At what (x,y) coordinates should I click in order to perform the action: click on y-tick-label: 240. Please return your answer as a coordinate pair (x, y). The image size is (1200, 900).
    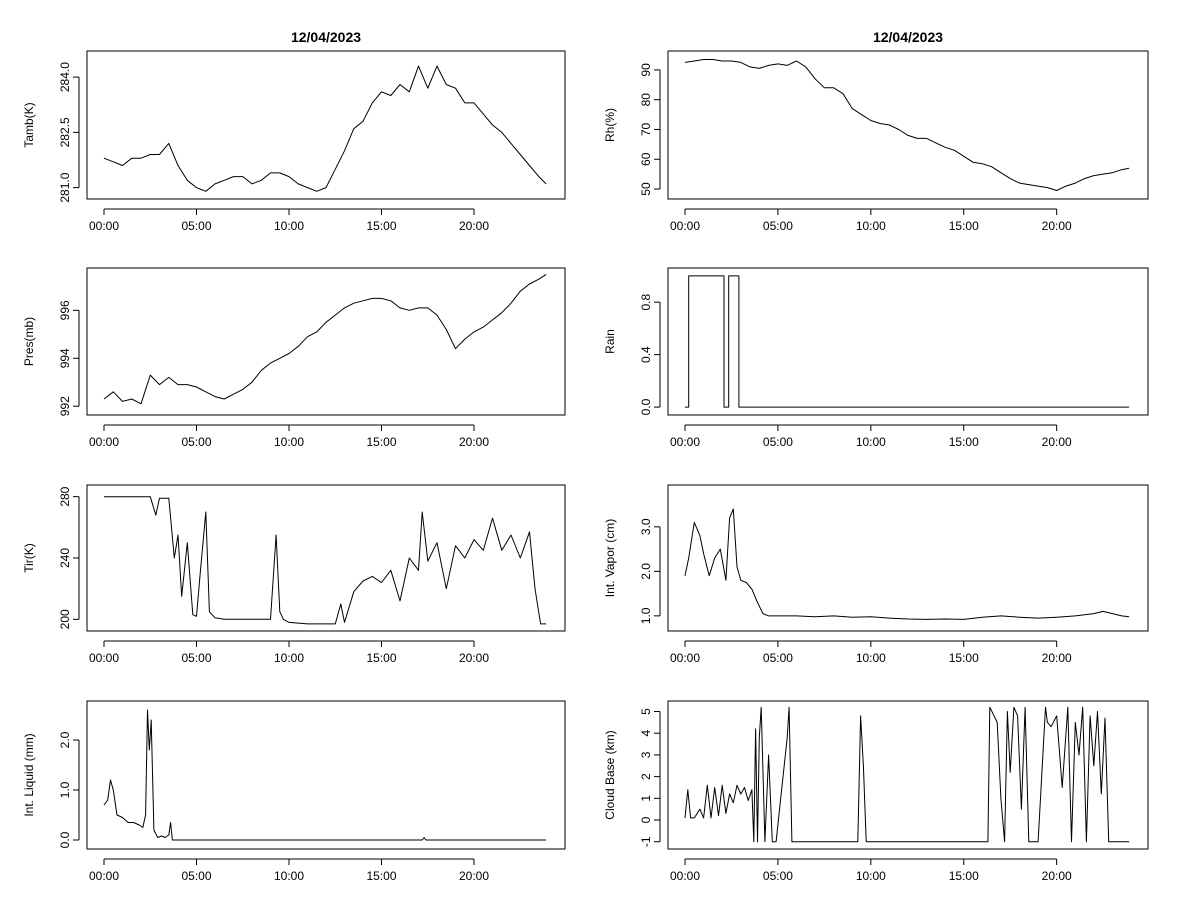
    Looking at the image, I should click on (65, 558).